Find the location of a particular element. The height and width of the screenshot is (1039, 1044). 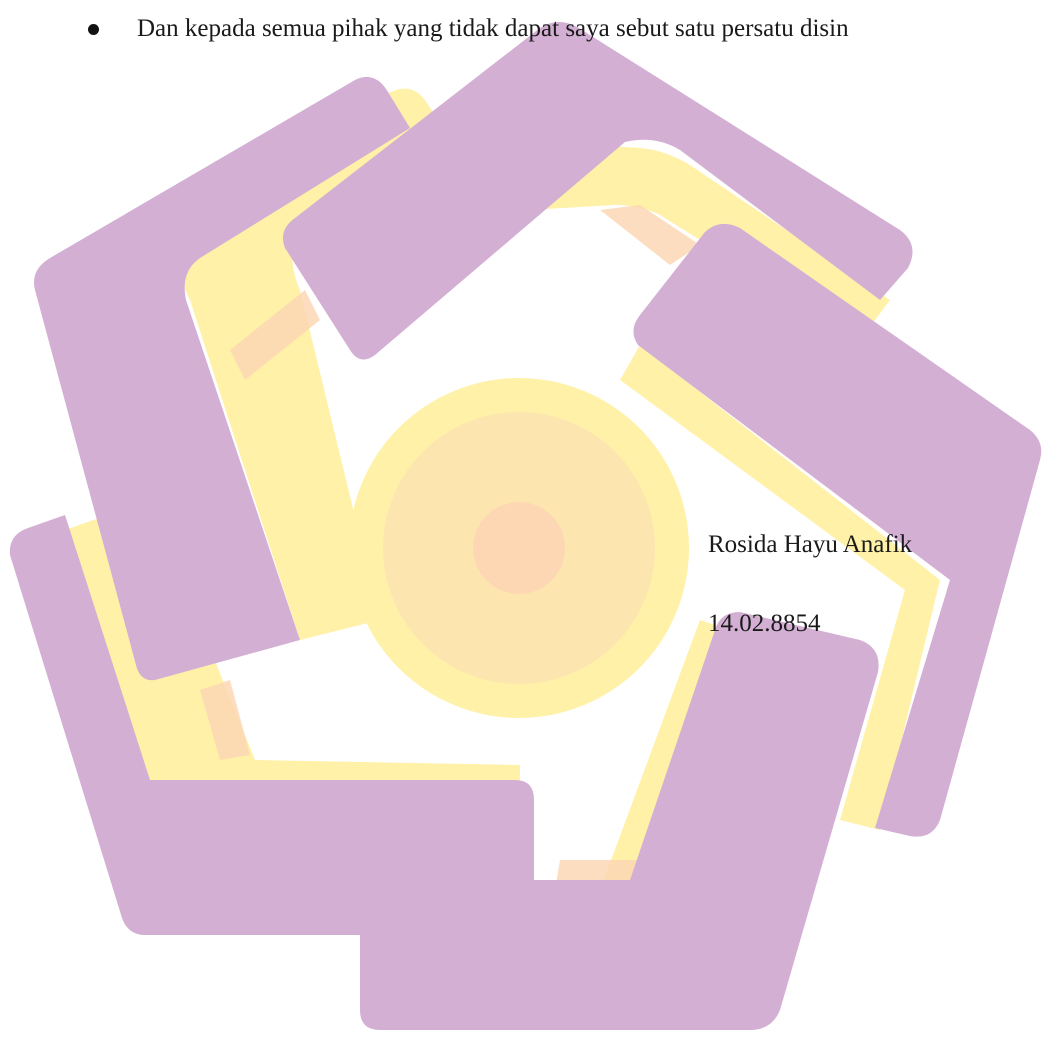

logo-center-circle is located at coordinates (519, 548).